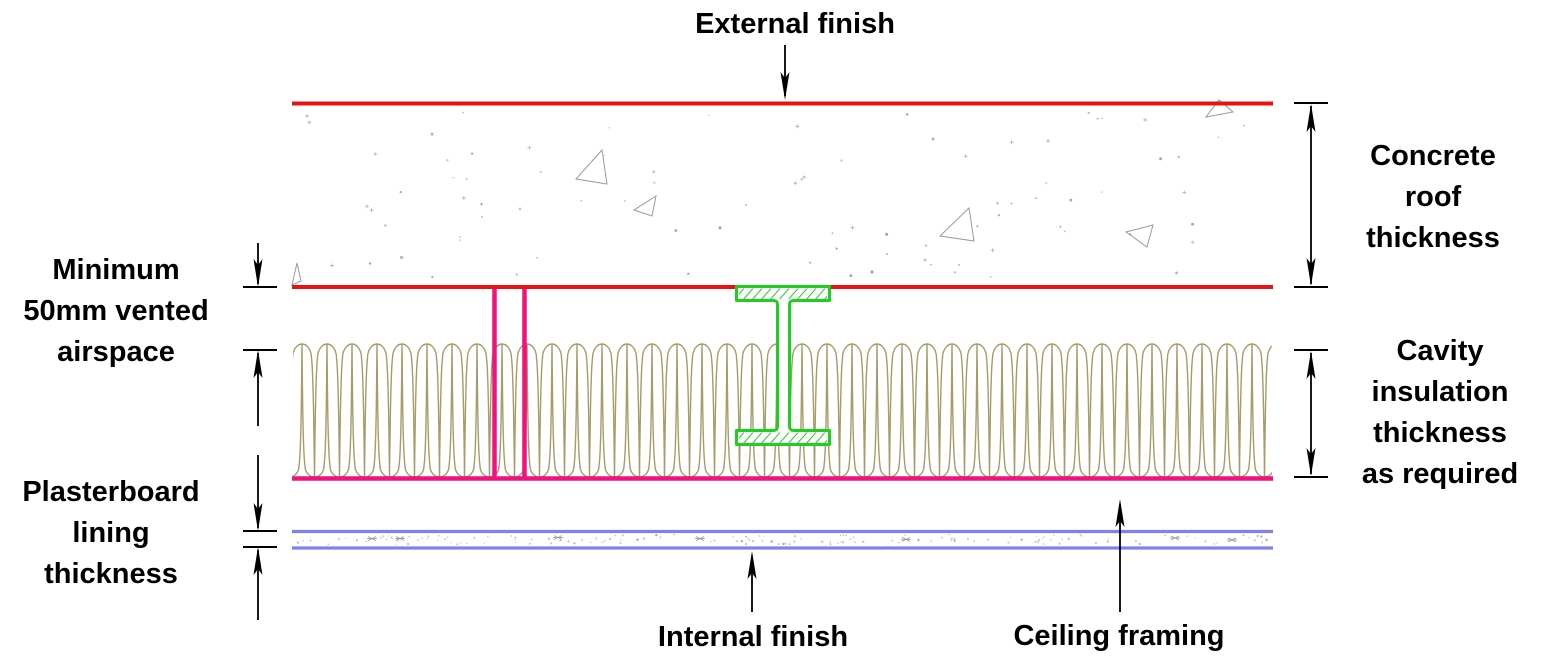 Image resolution: width=1557 pixels, height=667 pixels. What do you see at coordinates (753, 637) in the screenshot?
I see `label-internal-finish: Internal finish` at bounding box center [753, 637].